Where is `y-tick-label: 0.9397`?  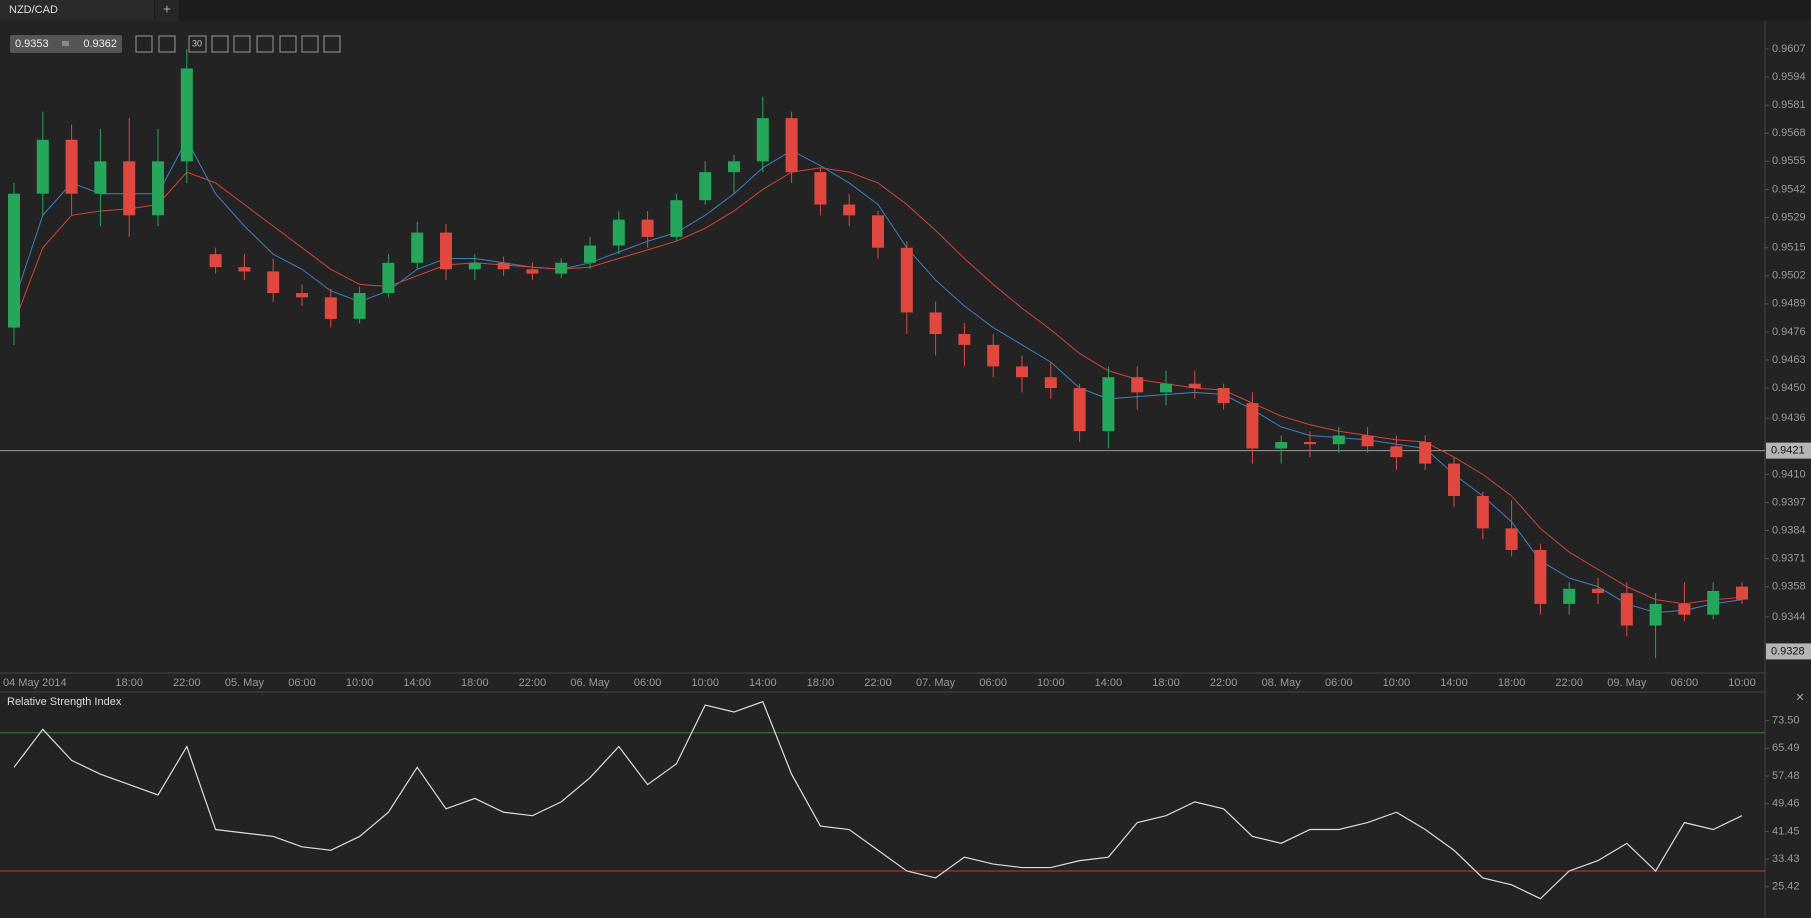
y-tick-label: 0.9397 is located at coordinates (1789, 502).